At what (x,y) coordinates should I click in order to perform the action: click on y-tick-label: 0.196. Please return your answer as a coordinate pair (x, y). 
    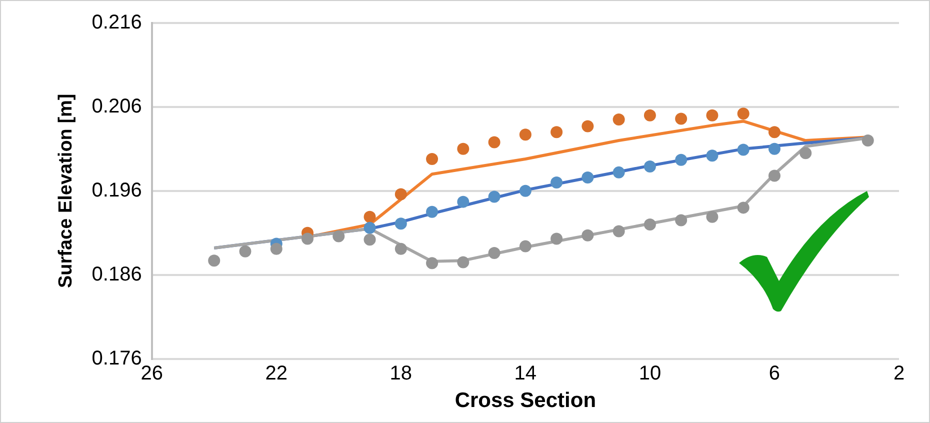
    Looking at the image, I should click on (117, 190).